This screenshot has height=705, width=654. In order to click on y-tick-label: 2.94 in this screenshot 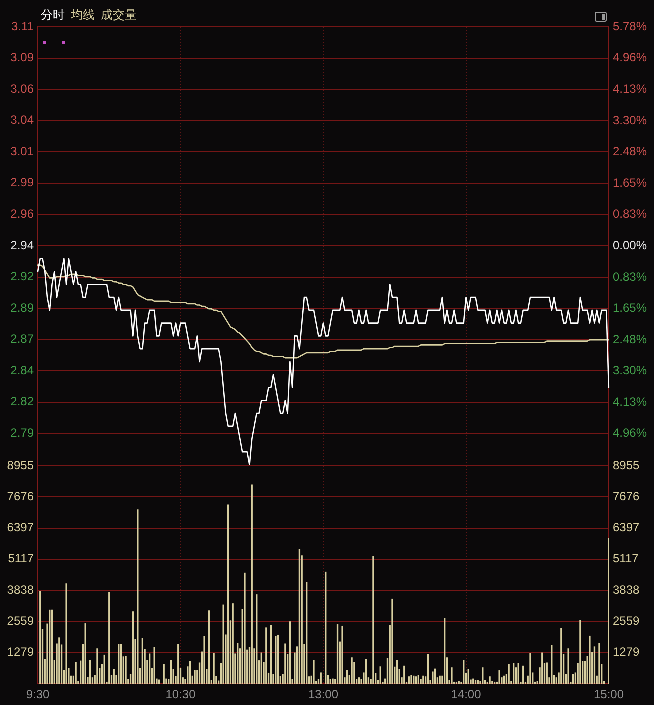, I will do `click(22, 245)`.